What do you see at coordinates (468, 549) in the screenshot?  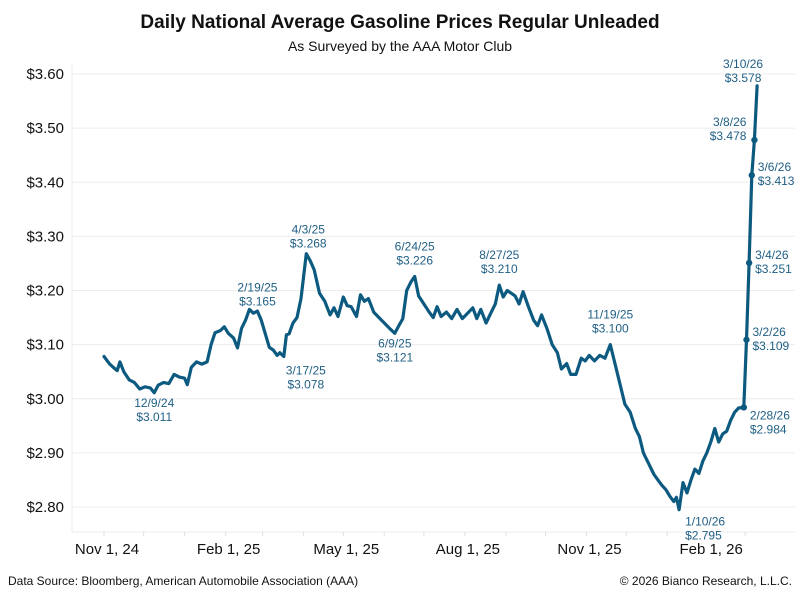 I see `x-tick-label: Aug 1, 25` at bounding box center [468, 549].